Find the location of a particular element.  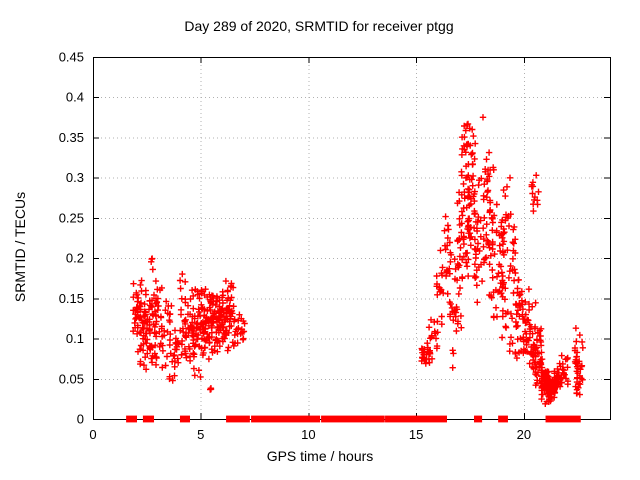

y-tick-label: 0 is located at coordinates (80, 419).